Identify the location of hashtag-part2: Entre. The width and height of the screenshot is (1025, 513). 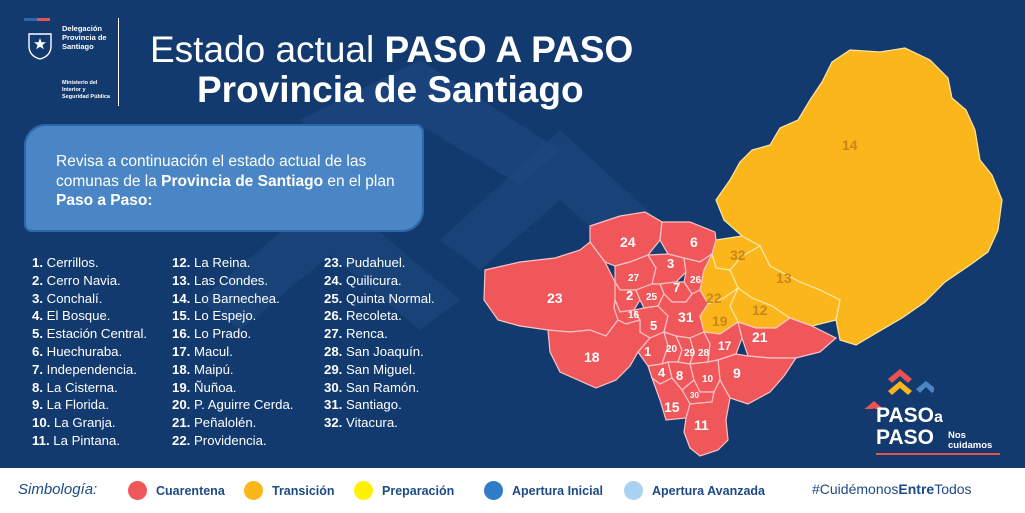
(916, 489).